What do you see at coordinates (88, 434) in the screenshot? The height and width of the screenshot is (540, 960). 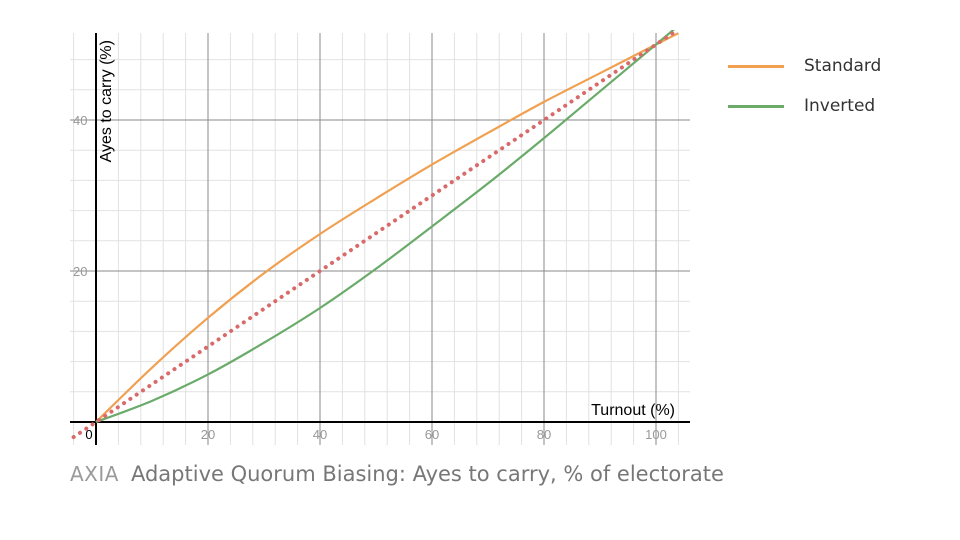 I see `x-tick-label: 0` at bounding box center [88, 434].